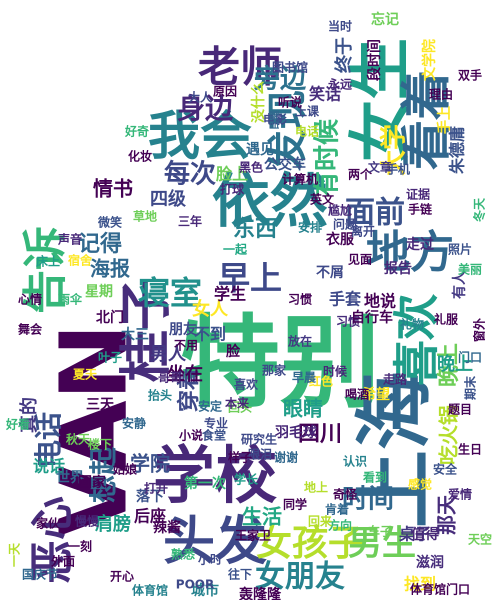 The height and width of the screenshot is (600, 500). What do you see at coordinates (170, 293) in the screenshot?
I see `word-cloud-word: 寝室` at bounding box center [170, 293].